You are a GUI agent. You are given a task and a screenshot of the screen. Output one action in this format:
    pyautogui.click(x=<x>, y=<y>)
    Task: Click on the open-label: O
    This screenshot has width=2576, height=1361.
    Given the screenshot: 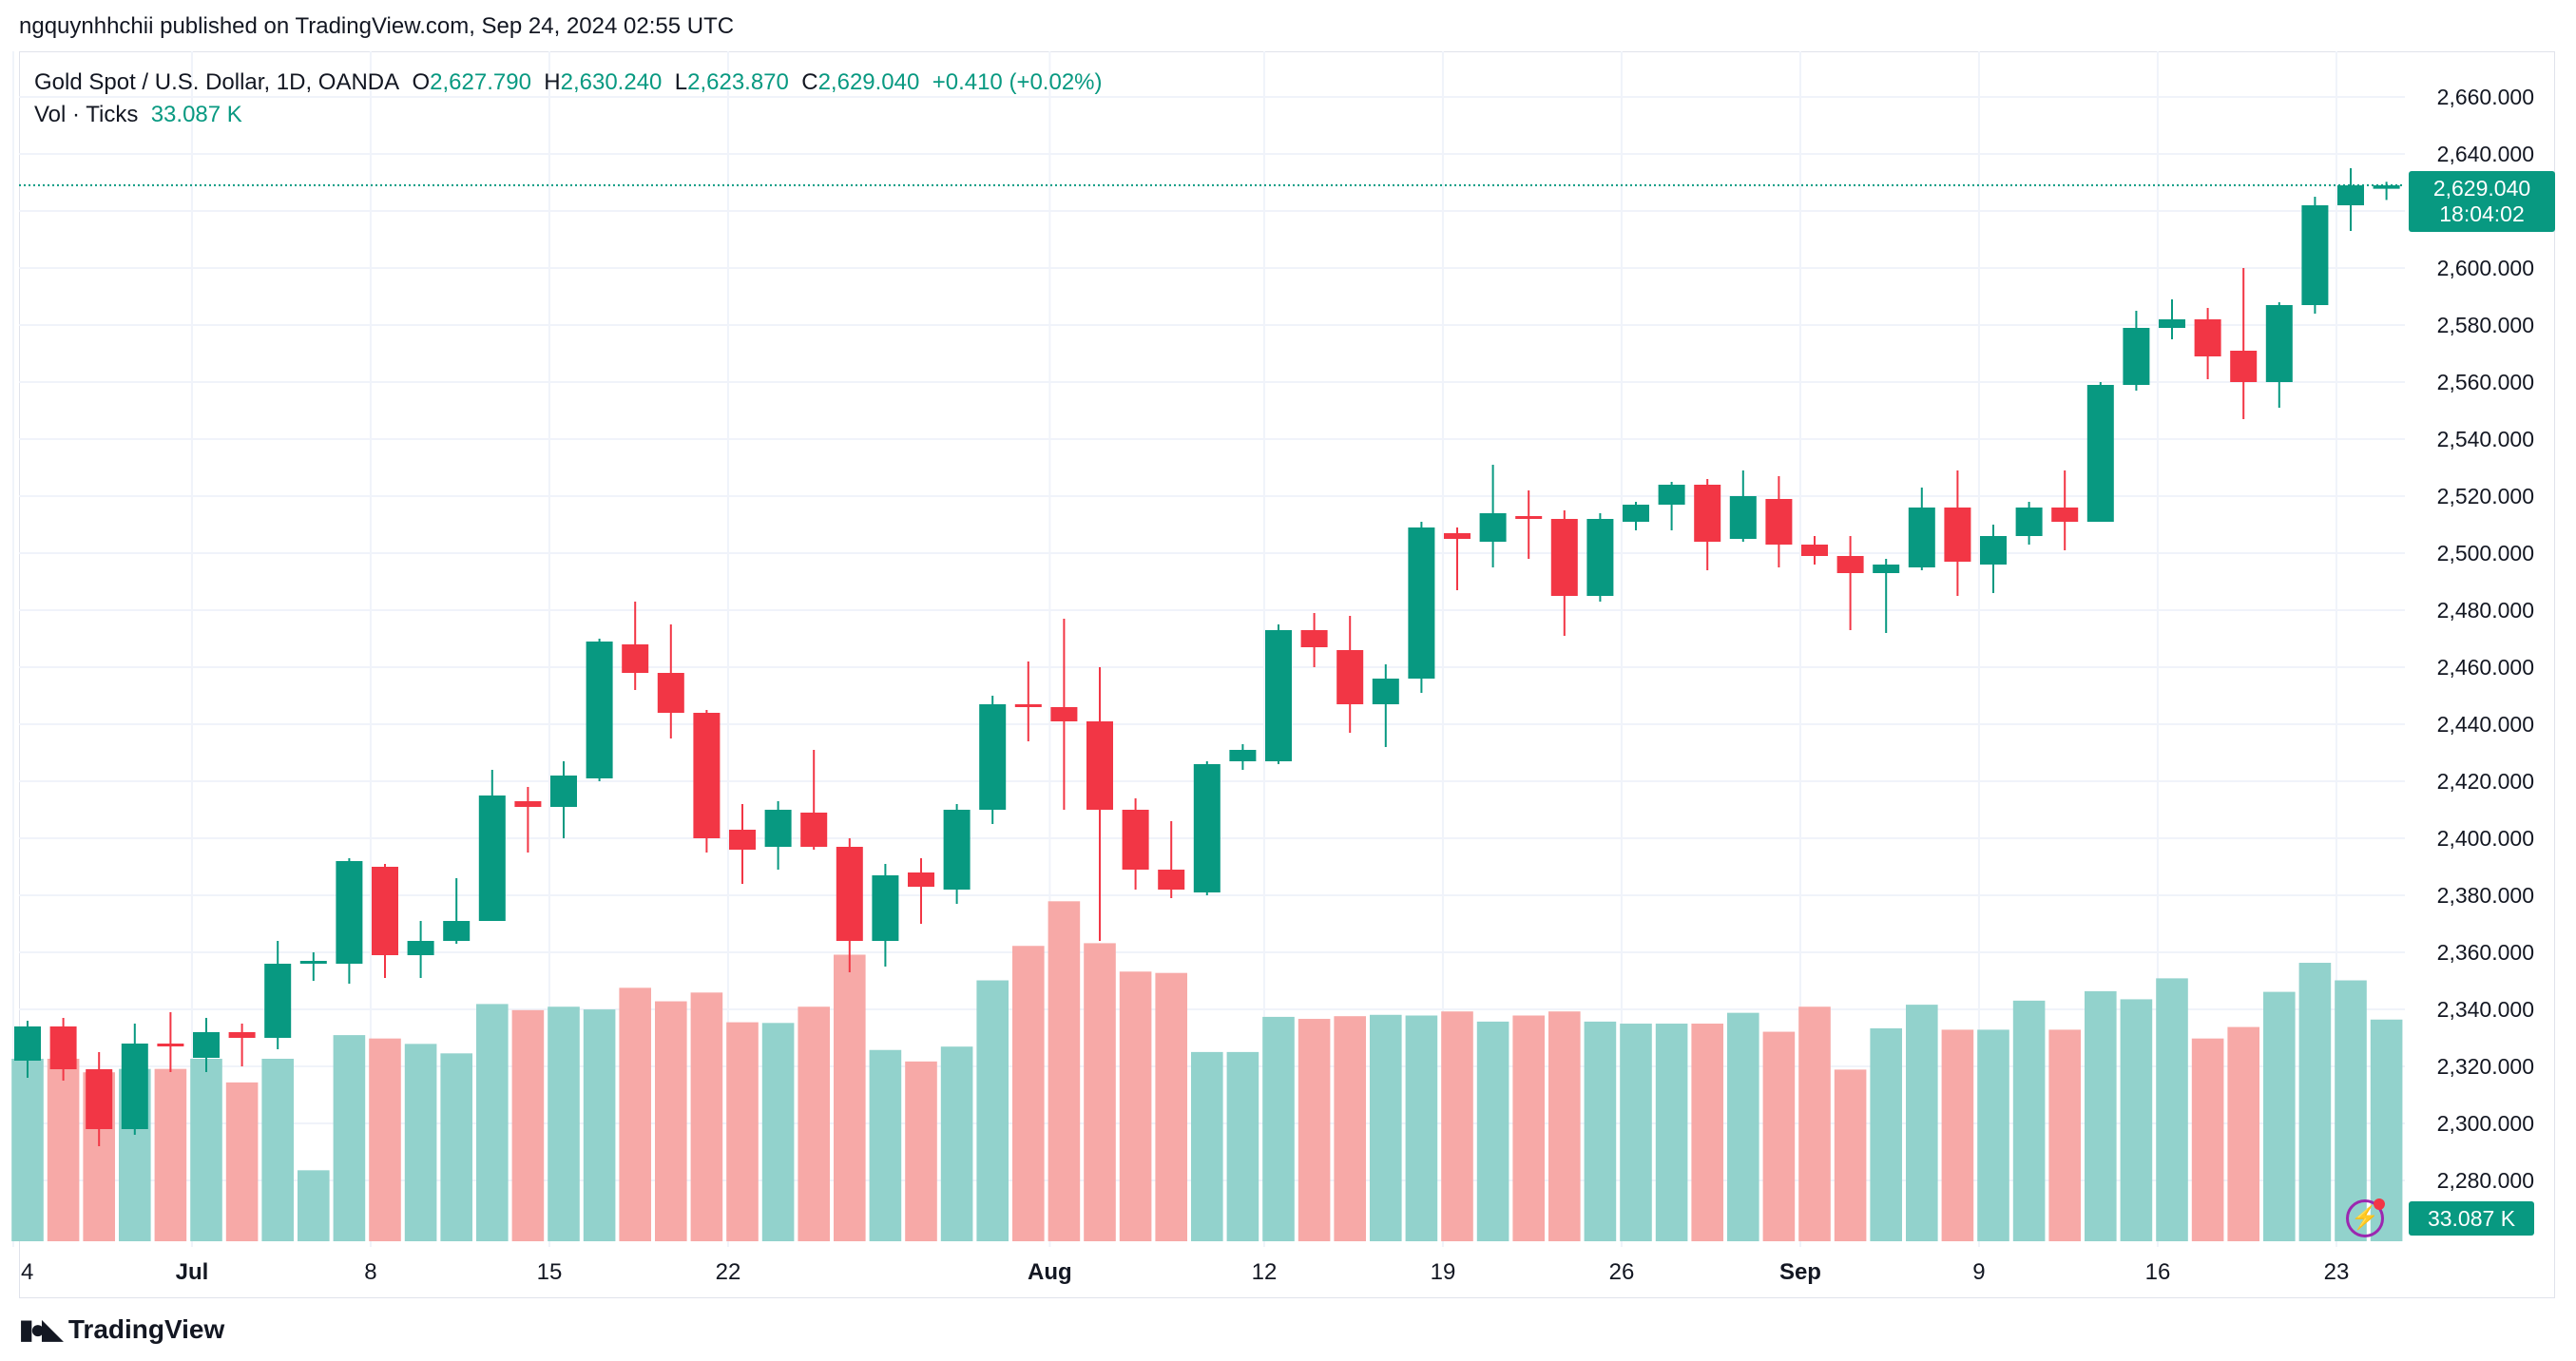 What is the action you would take?
    pyautogui.click(x=422, y=82)
    